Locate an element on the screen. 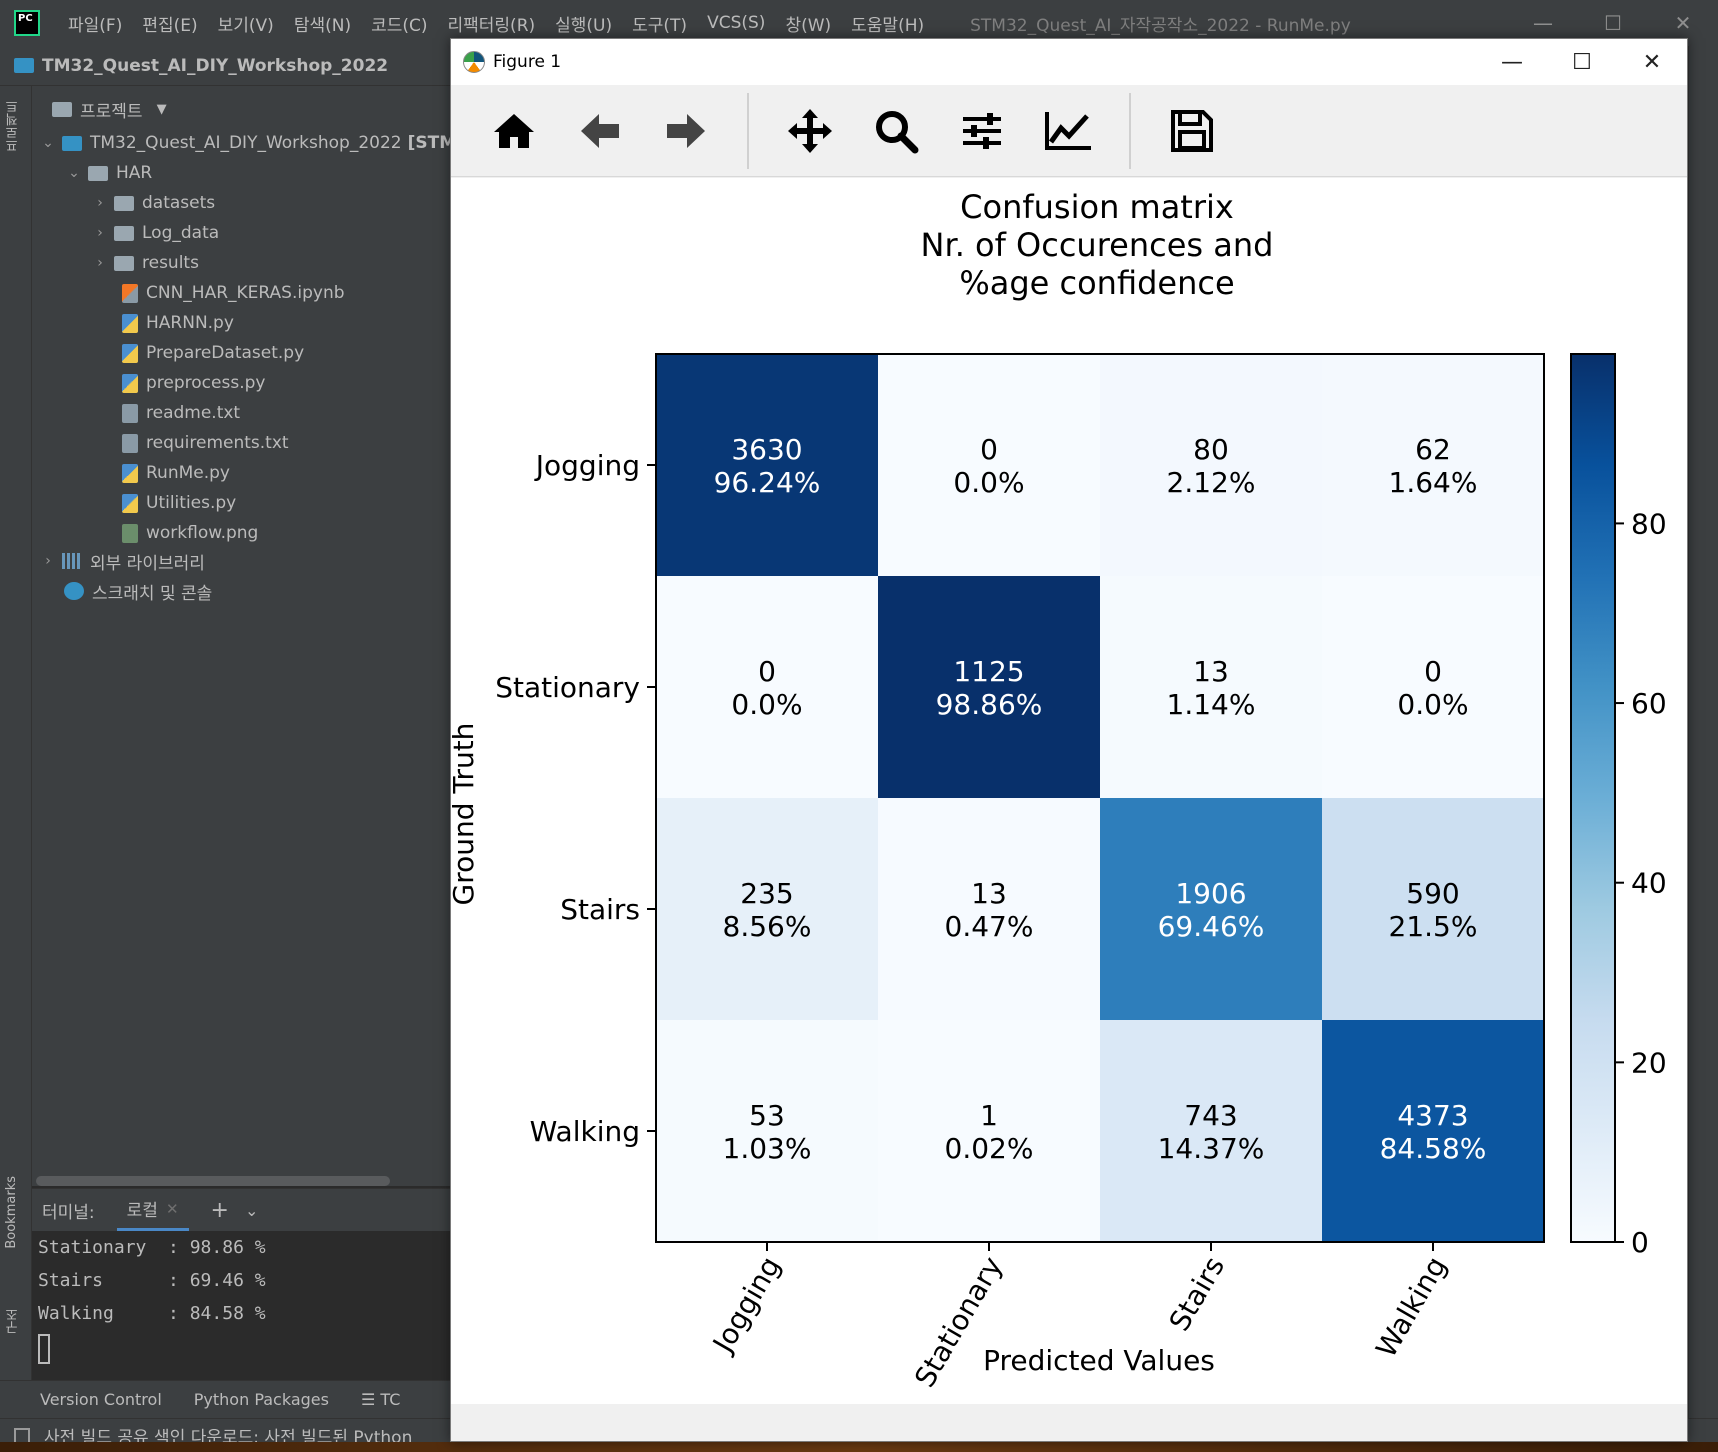 This screenshot has height=1452, width=1718. figure-titlebar: Figure 1 — ☐ ✕ is located at coordinates (1069, 62).